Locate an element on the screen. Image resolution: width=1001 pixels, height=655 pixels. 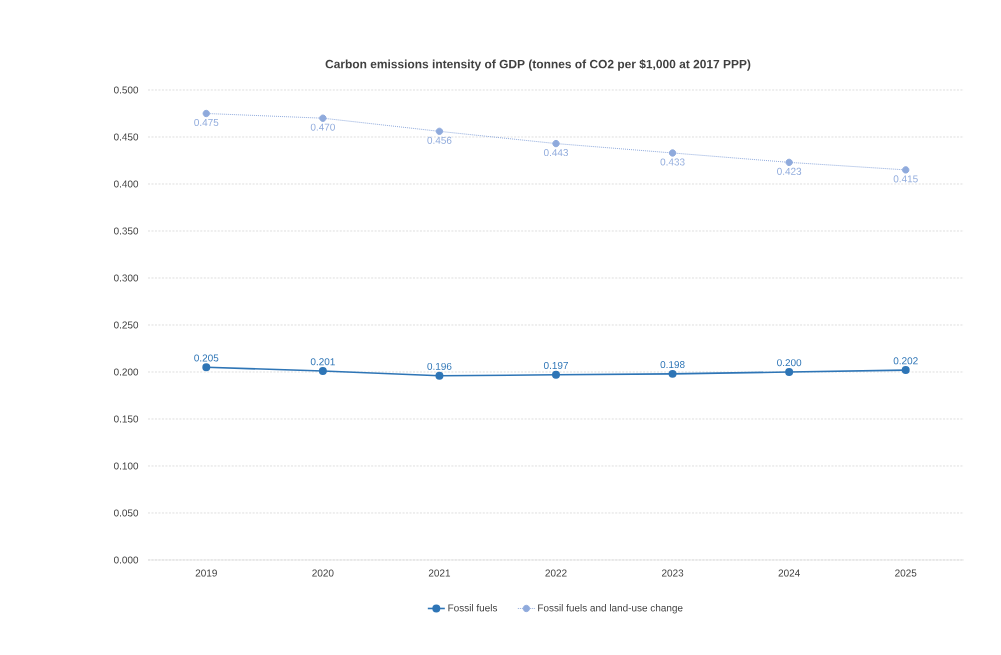
legend-label: Fossil fuels and land-use change is located at coordinates (610, 609).